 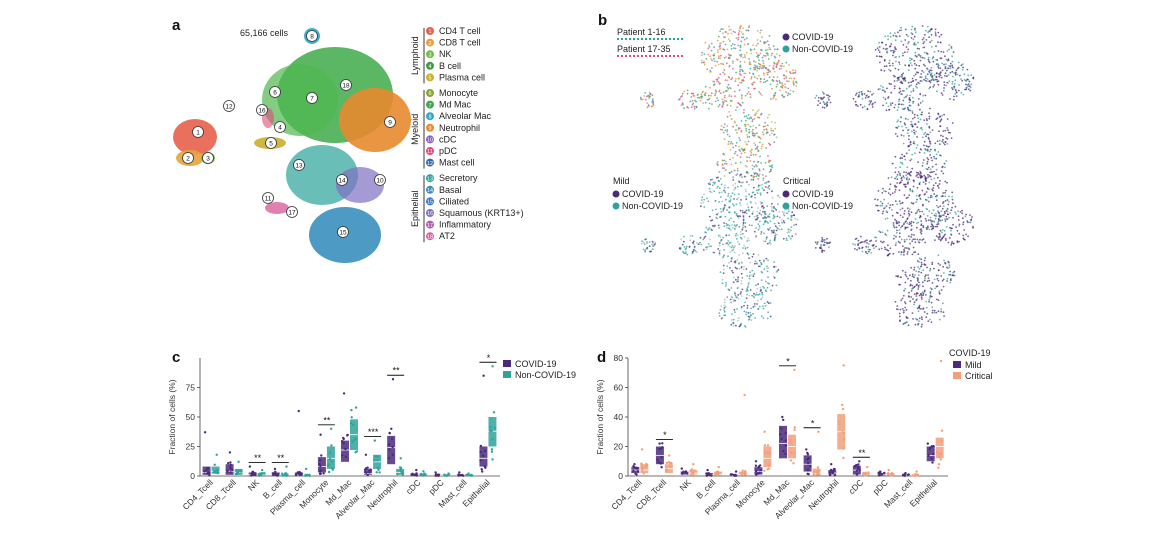 I want to click on sig-label: **, so click(x=281, y=458).